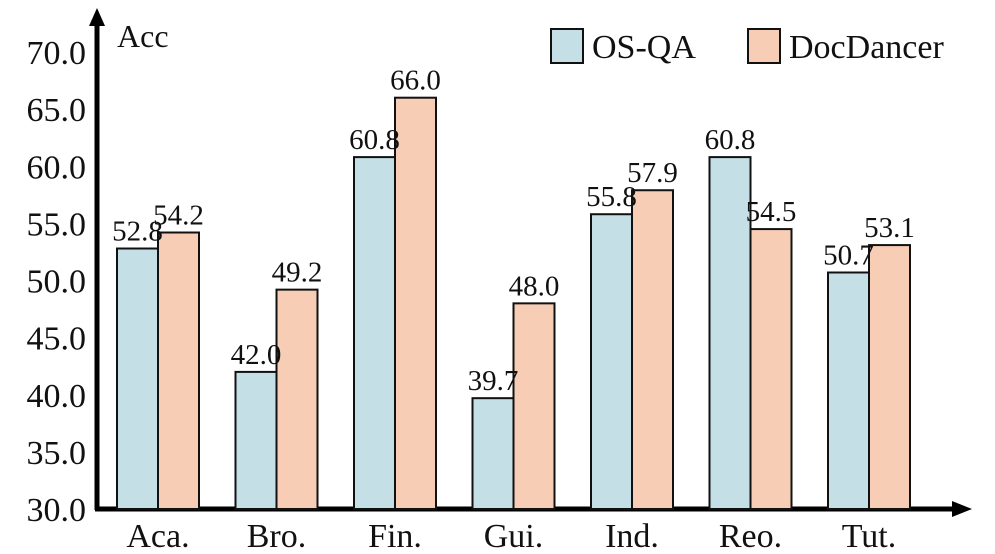  Describe the element at coordinates (395, 536) in the screenshot. I see `x-tick-label: Fin.` at that location.